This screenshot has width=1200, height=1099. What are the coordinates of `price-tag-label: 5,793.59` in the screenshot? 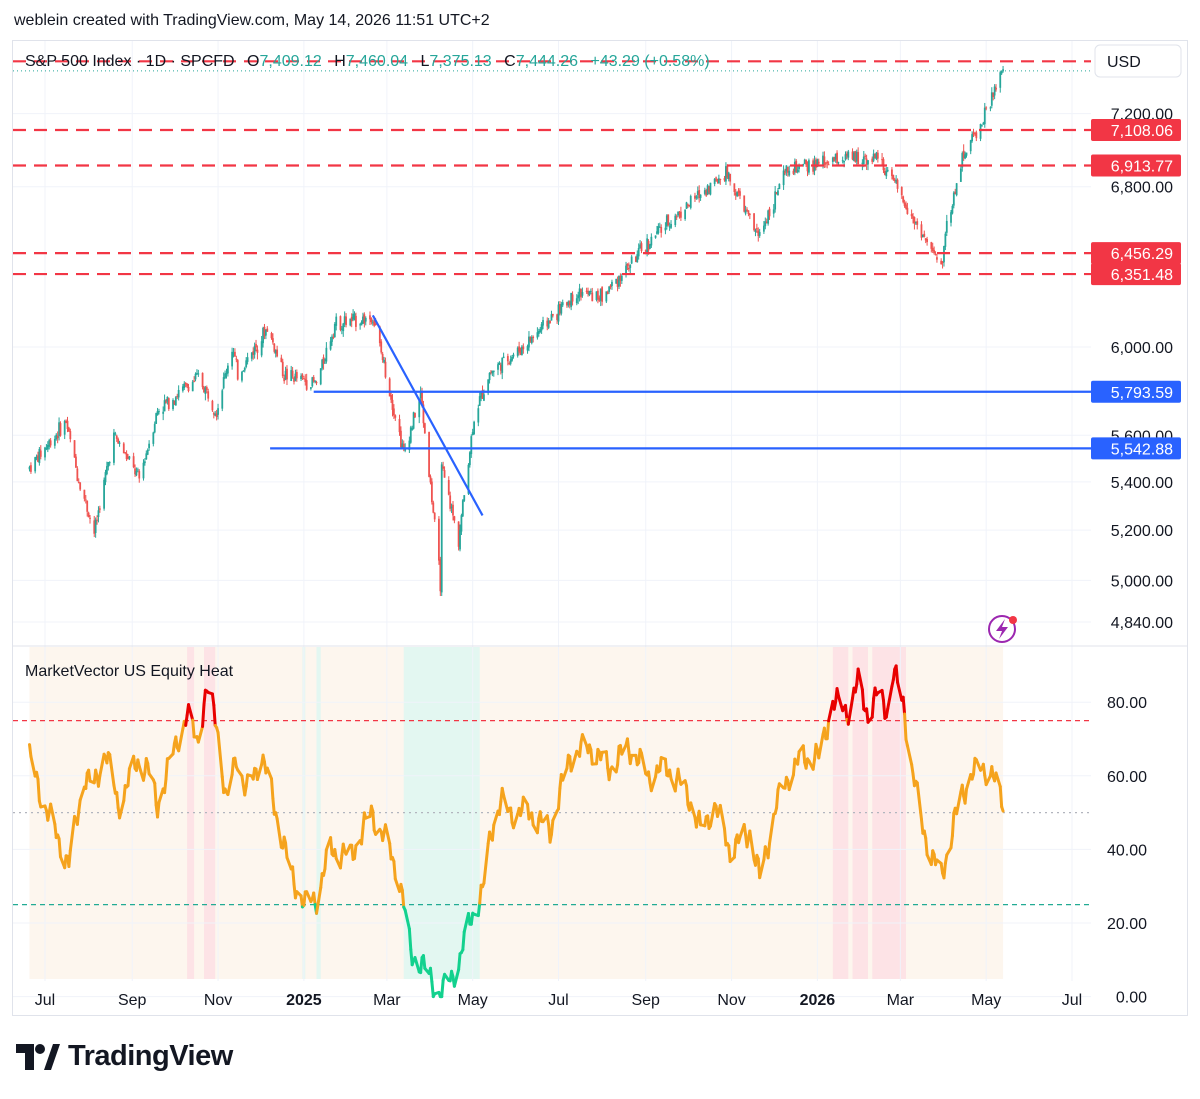 It's located at (1142, 393).